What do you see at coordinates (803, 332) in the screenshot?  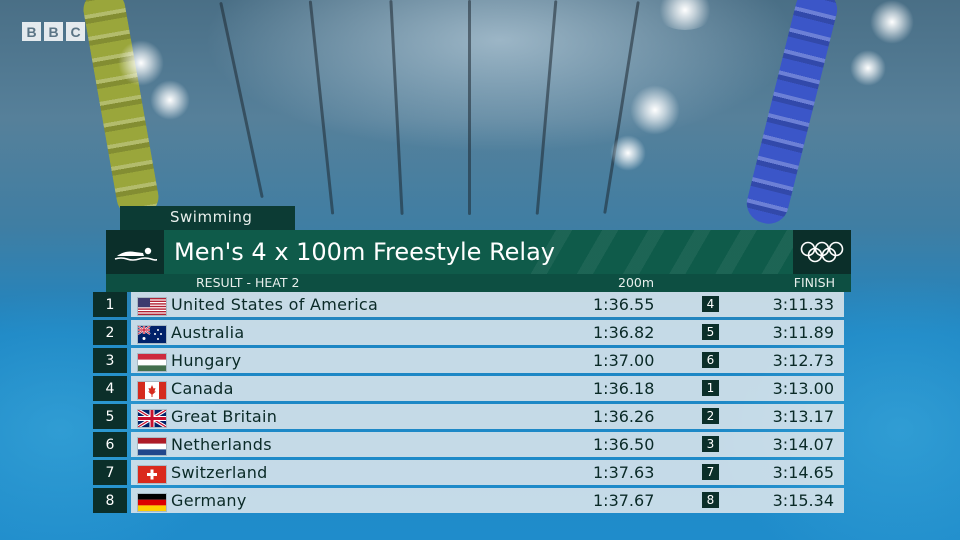 I see `finish-time: 3:11.89` at bounding box center [803, 332].